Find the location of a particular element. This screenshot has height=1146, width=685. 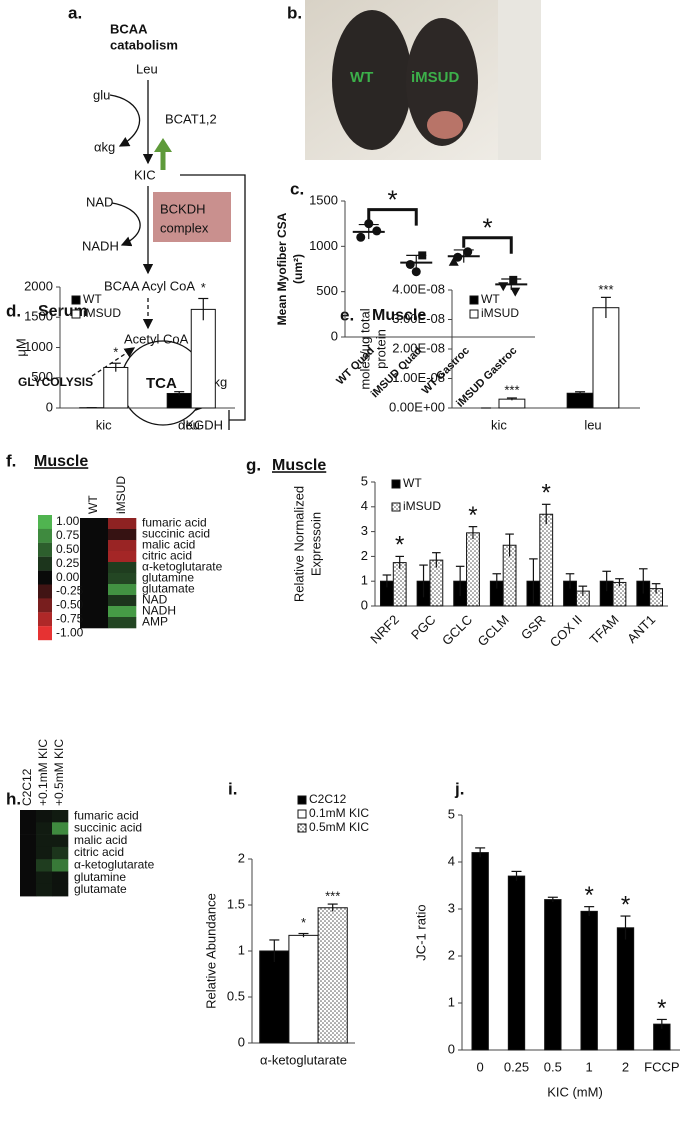

x-tick-label: 1 is located at coordinates (589, 1066).